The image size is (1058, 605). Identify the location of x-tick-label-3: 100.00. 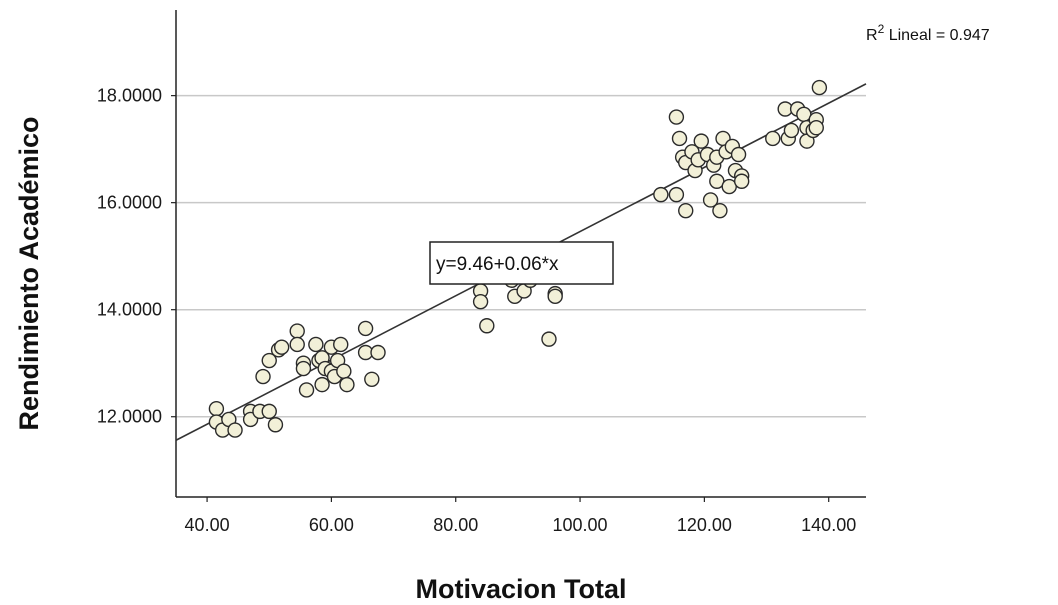
(580, 525).